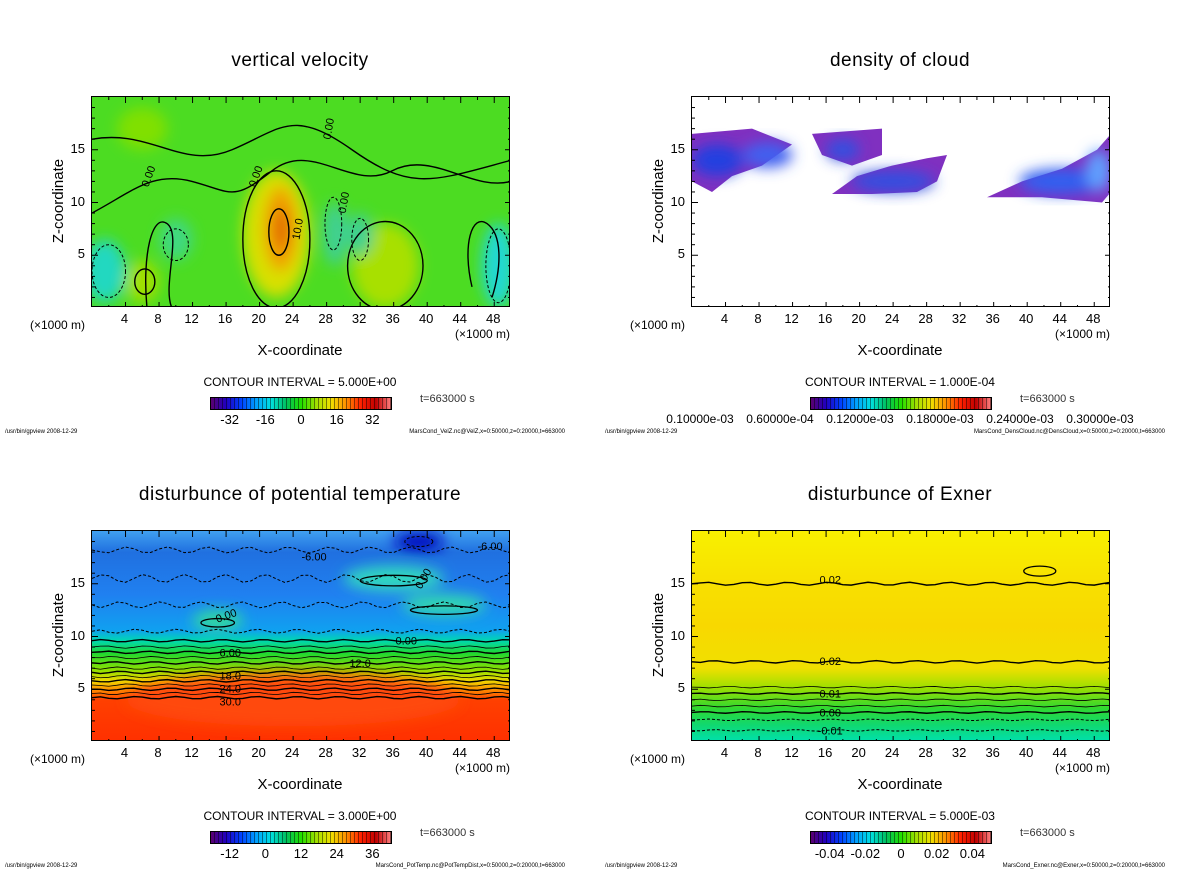 The image size is (1200, 869). Describe the element at coordinates (258, 752) in the screenshot. I see `x-tick-label: 20` at that location.